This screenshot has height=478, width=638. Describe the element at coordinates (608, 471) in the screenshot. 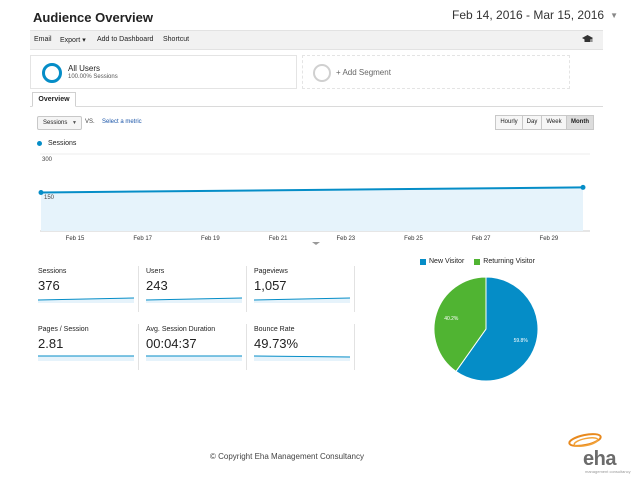

I see `logo-subtitle: management consultancy` at that location.